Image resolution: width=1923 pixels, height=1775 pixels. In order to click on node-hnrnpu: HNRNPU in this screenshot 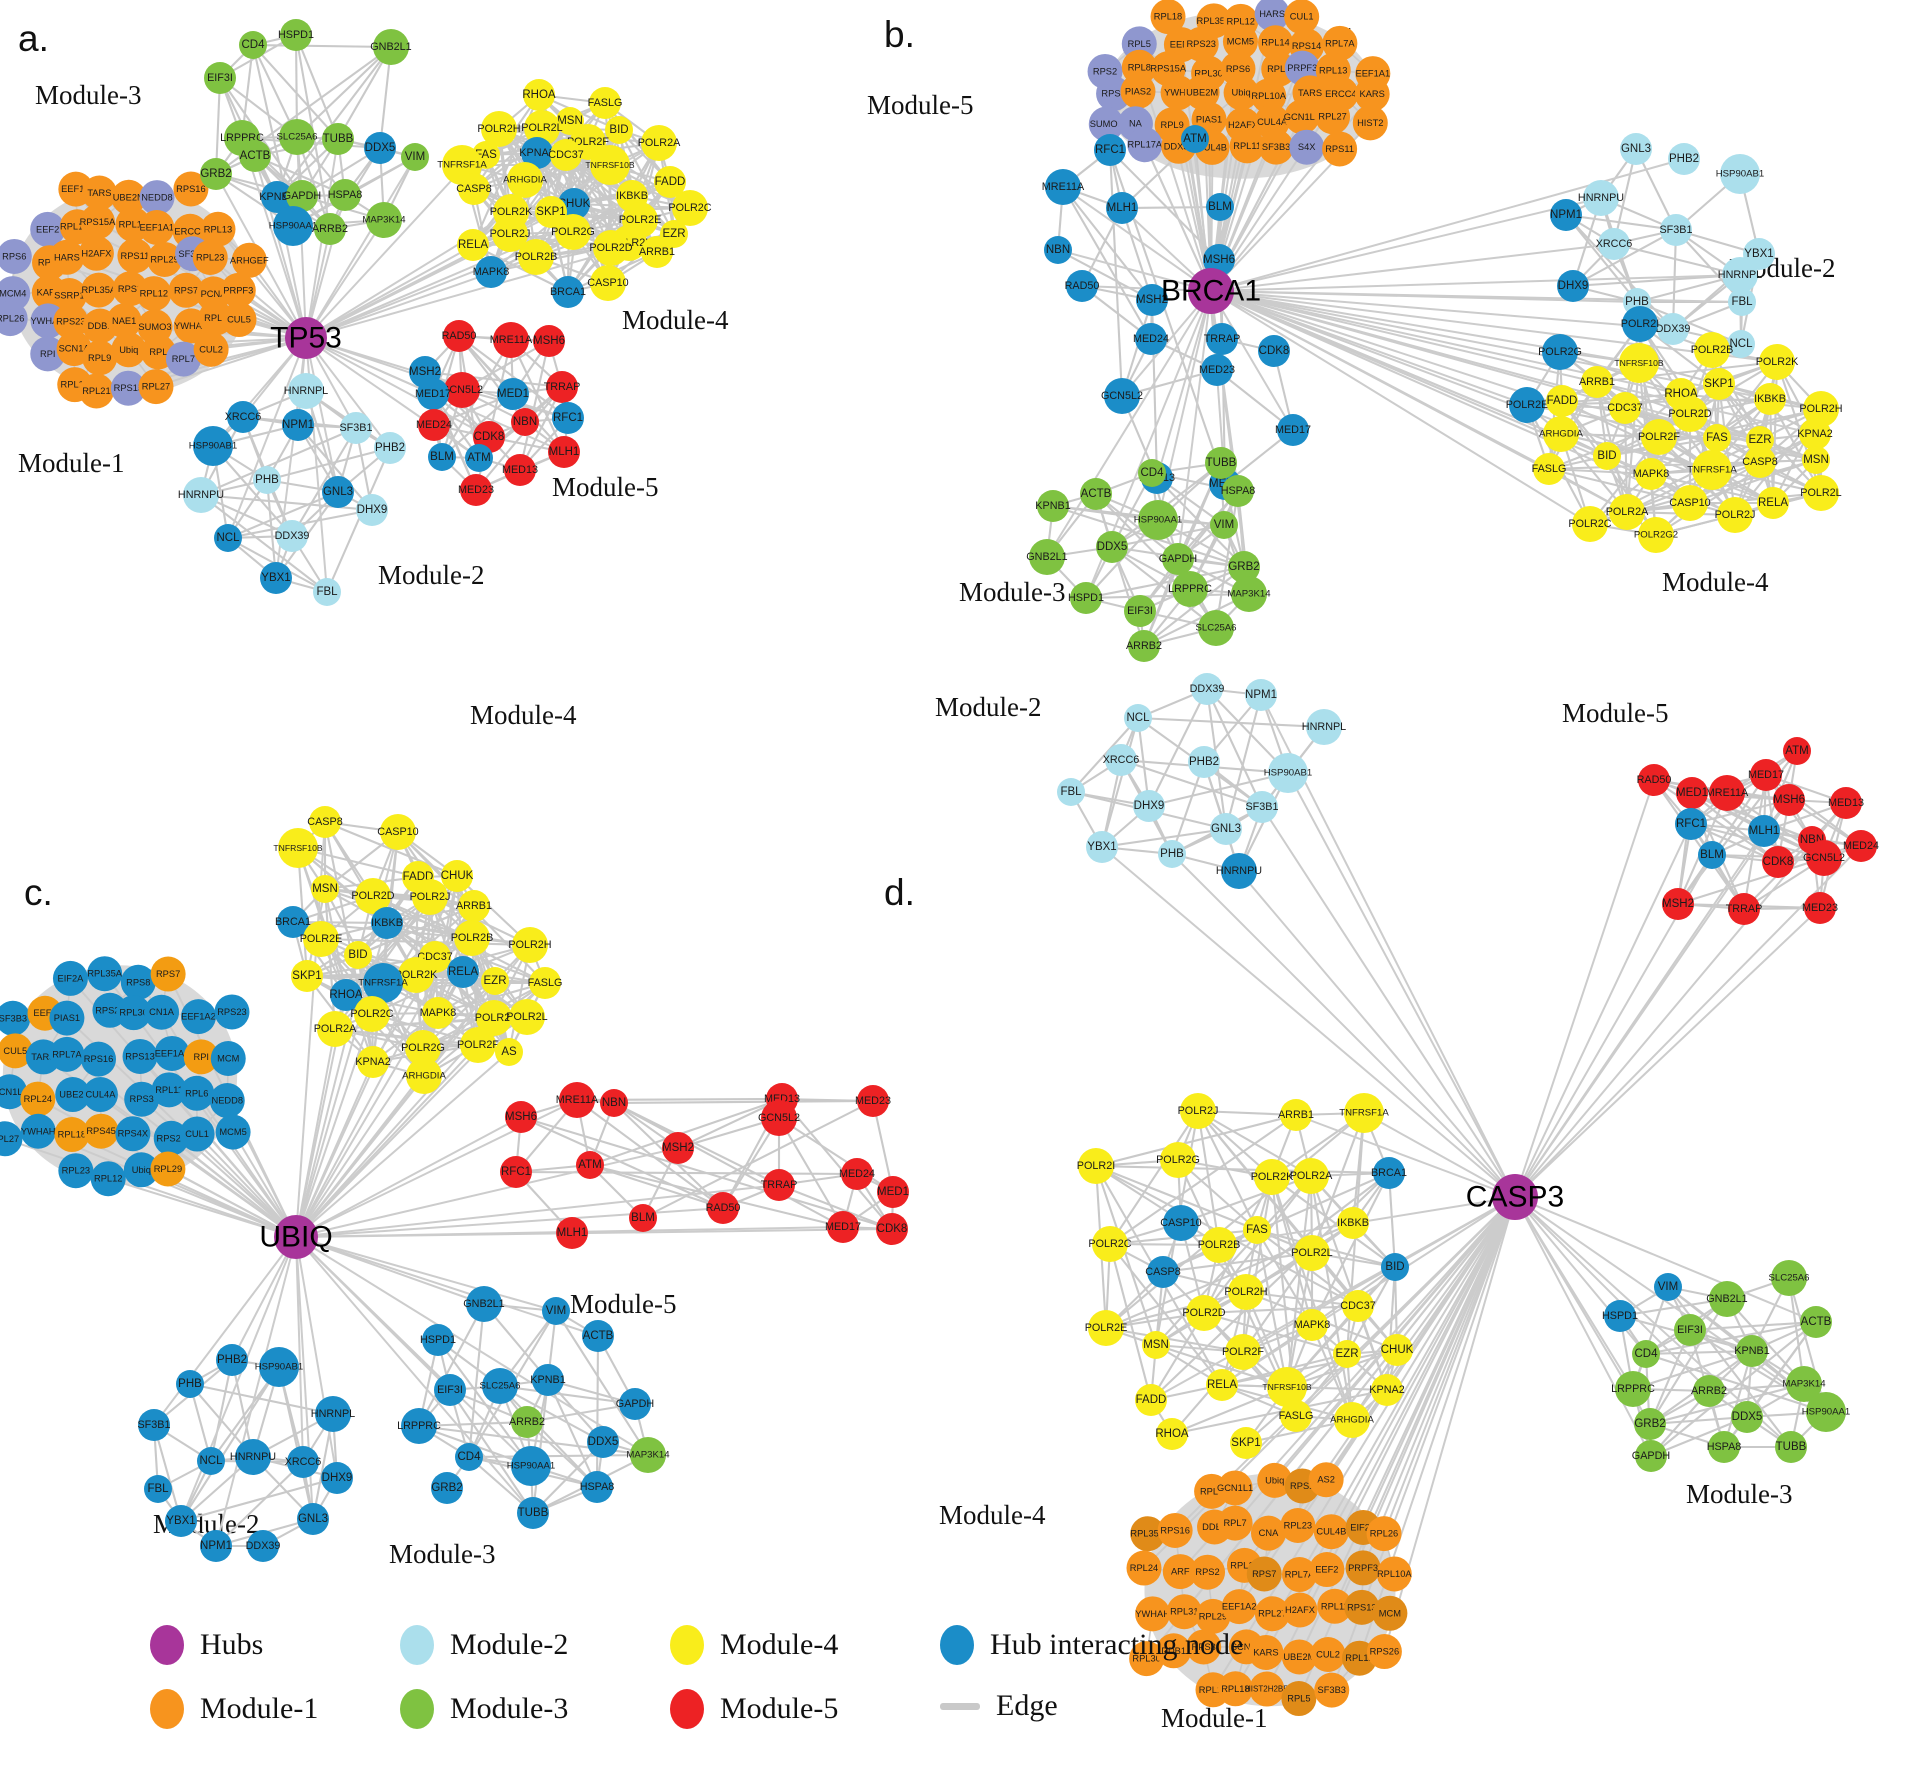, I will do `click(253, 1457)`.